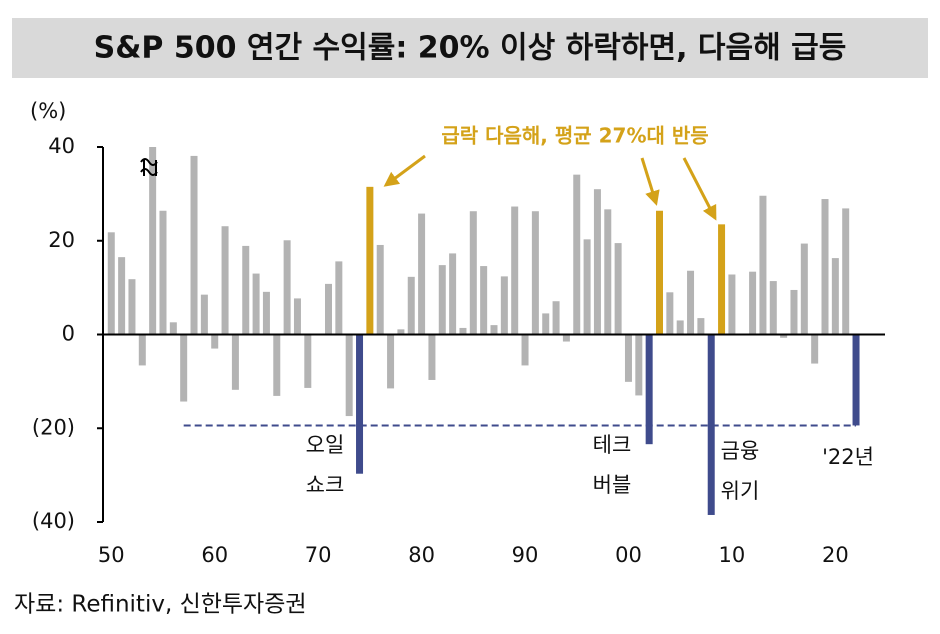 This screenshot has height=634, width=940. Describe the element at coordinates (740, 451) in the screenshot. I see `annotation: 금융` at that location.